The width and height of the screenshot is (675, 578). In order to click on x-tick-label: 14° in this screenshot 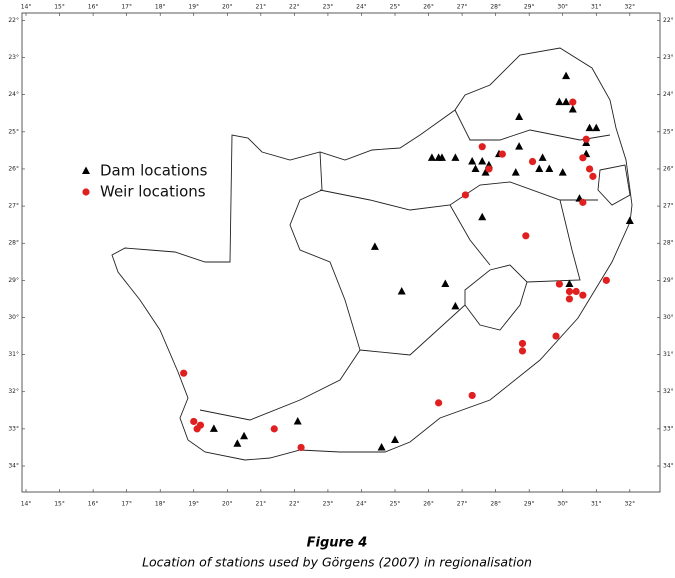, I will do `click(26, 7)`.